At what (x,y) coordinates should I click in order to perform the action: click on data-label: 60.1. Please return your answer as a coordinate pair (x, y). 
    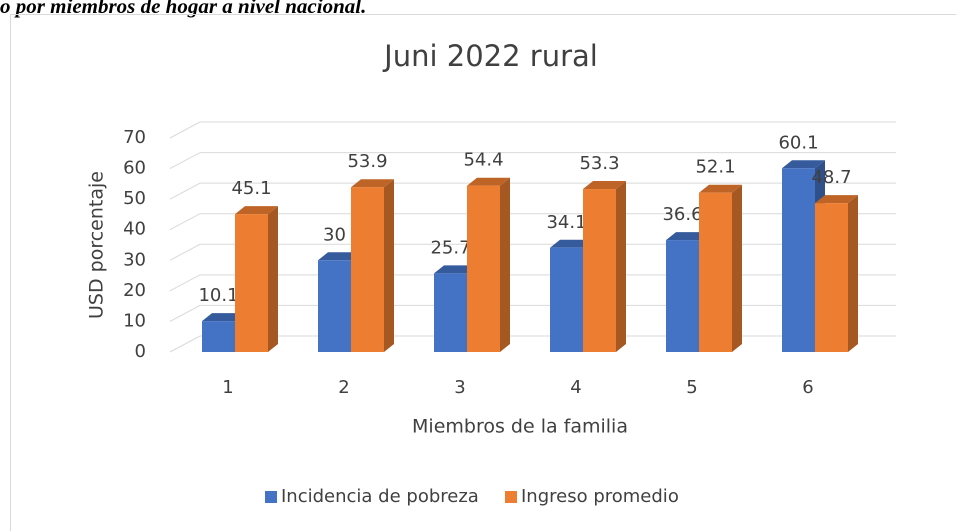
    Looking at the image, I should click on (798, 142).